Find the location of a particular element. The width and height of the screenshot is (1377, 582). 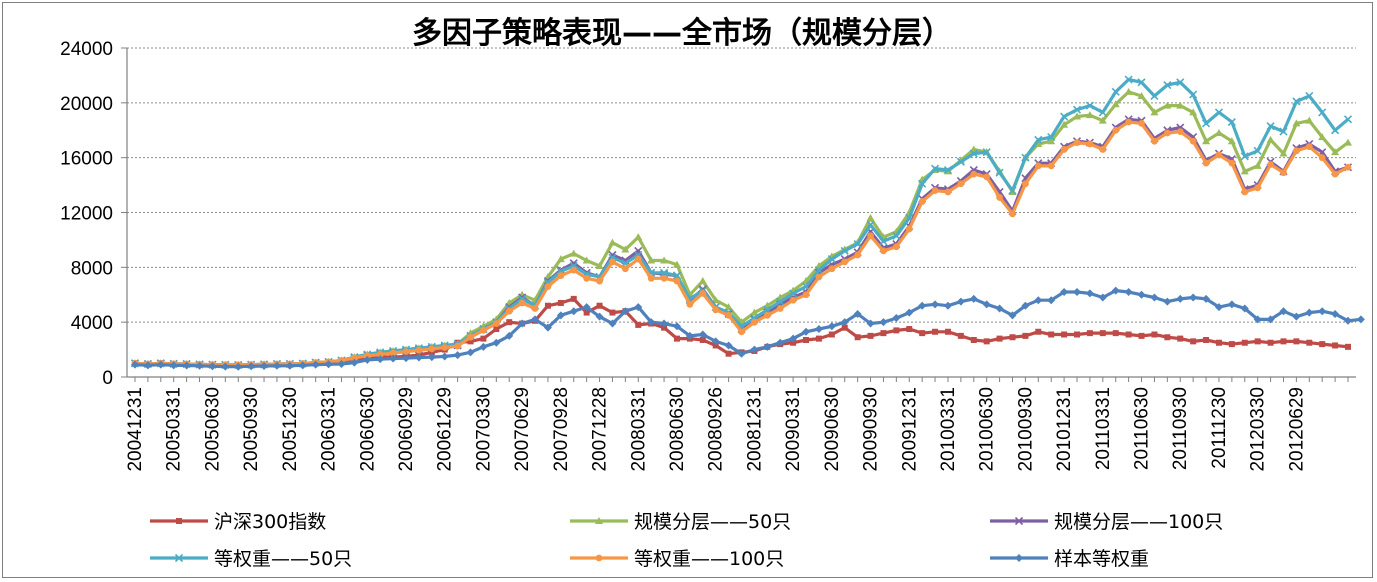

x-tick-label: 20080331 is located at coordinates (638, 429).